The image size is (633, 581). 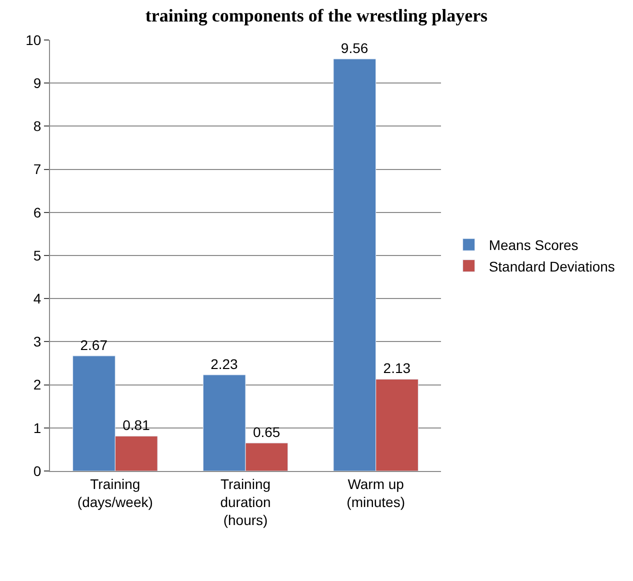 I want to click on y-tick-label: 7, so click(x=37, y=169).